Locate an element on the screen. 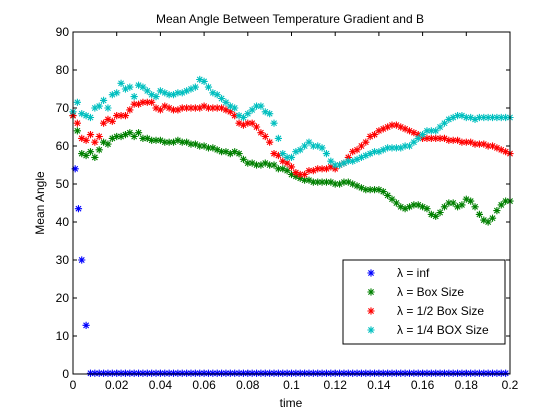  y-tick-label: 80 is located at coordinates (63, 70).